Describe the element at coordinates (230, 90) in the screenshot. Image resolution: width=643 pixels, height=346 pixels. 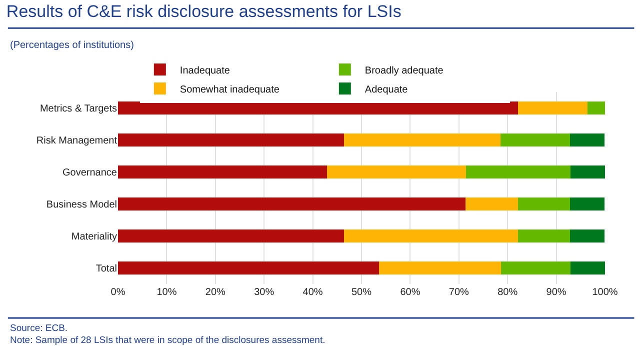
I see `legend-label: Somewhat inadequate` at that location.